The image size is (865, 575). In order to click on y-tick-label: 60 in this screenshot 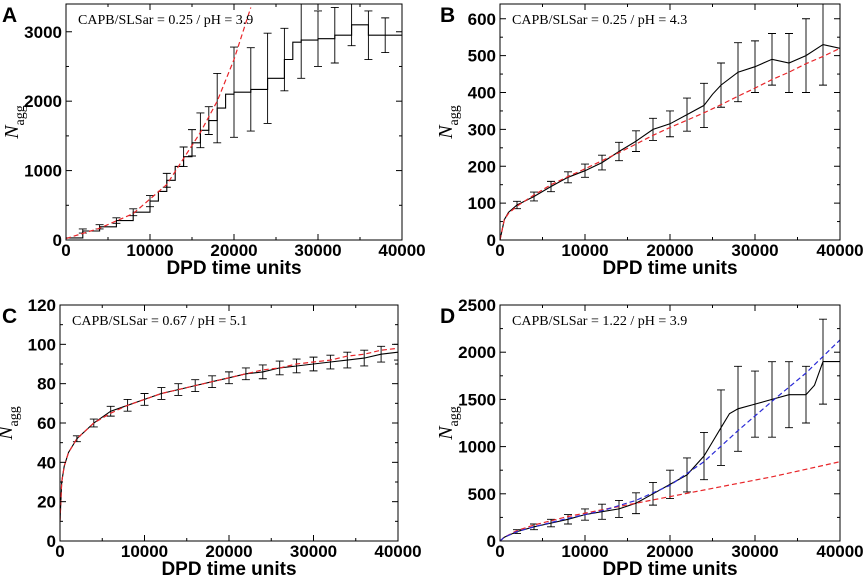, I will do `click(46, 423)`.